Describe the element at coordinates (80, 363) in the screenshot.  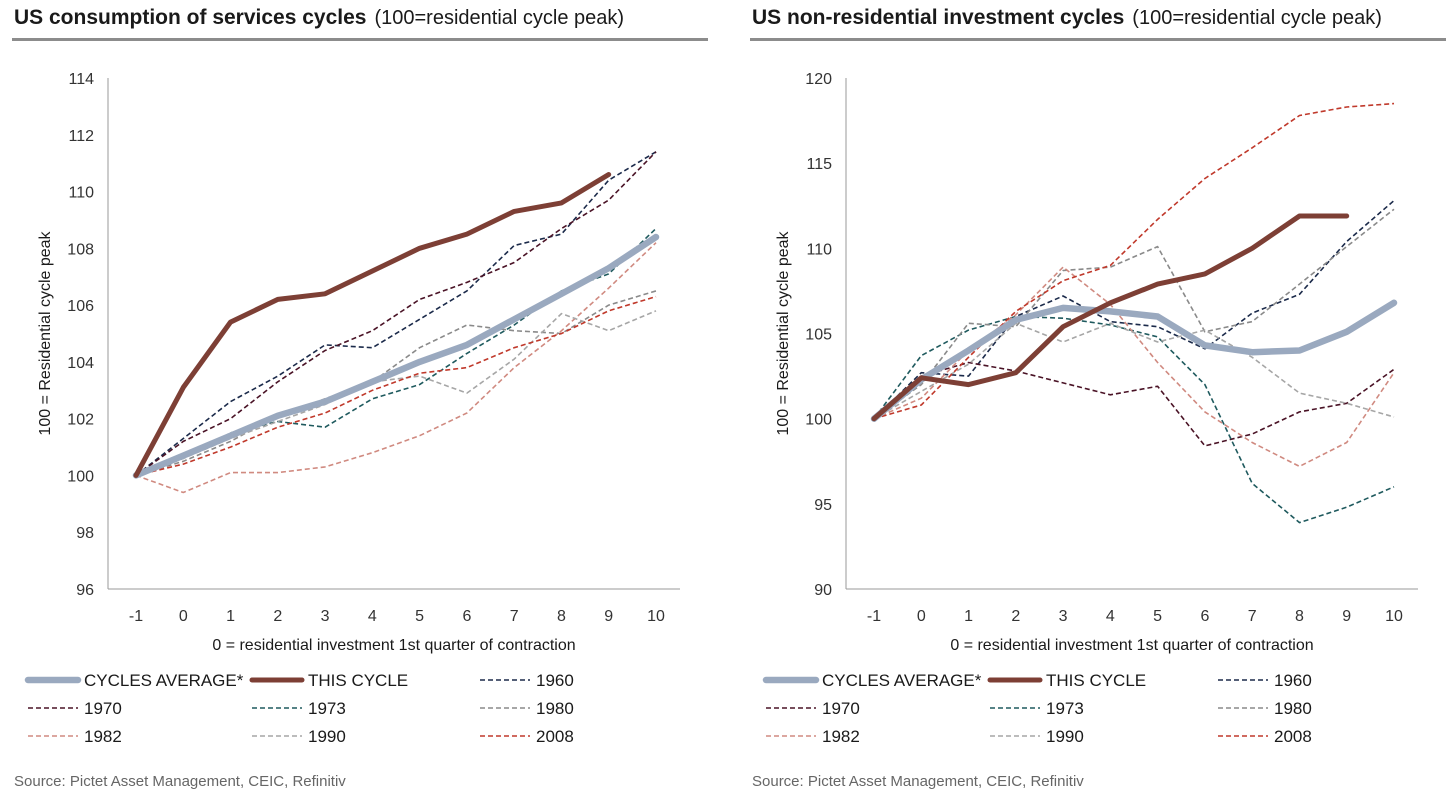
I see `y-tick-label: 104` at that location.